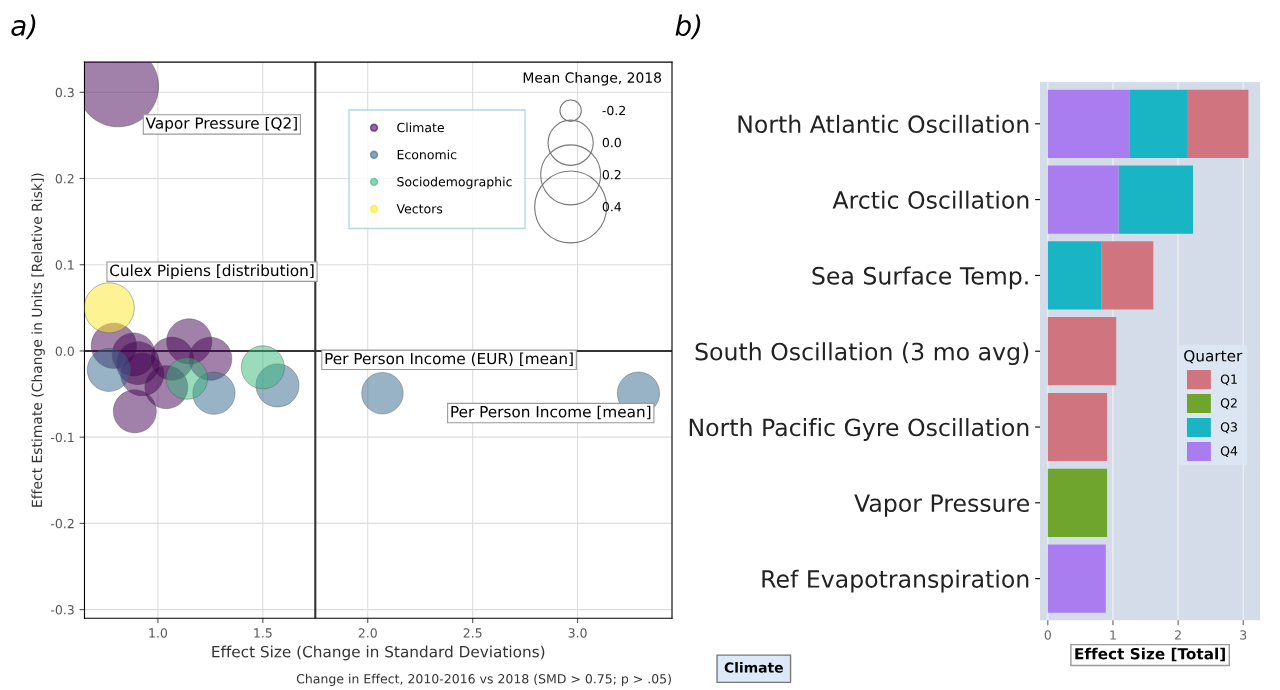 Image resolution: width=1280 pixels, height=690 pixels. Describe the element at coordinates (64, 351) in the screenshot. I see `y-tick-label: 0.0` at that location.